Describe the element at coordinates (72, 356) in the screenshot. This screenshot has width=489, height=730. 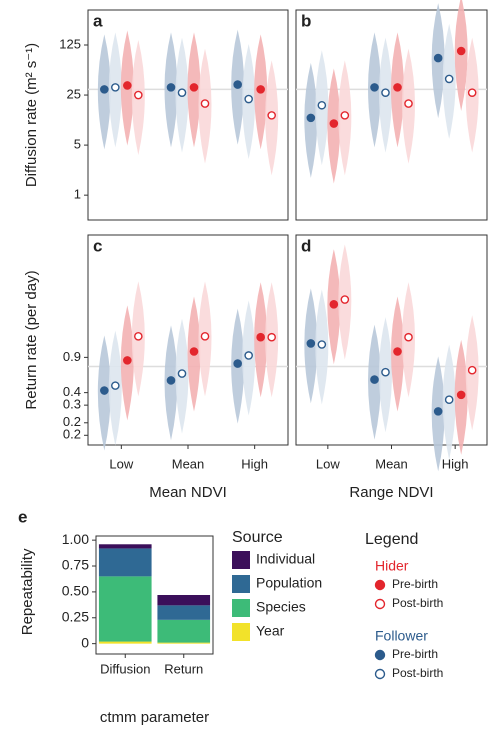
I see `y-tick-label: 0.9` at that location.